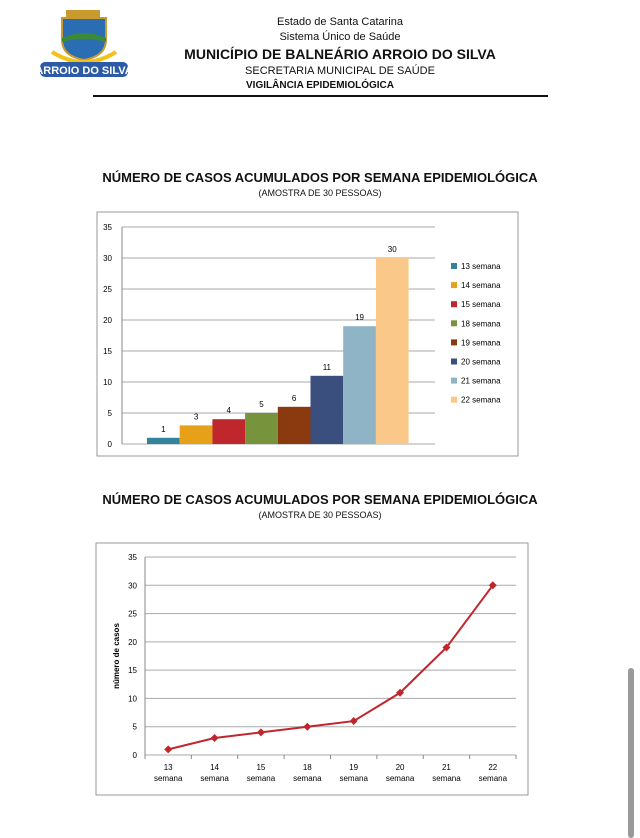 The height and width of the screenshot is (838, 640). What do you see at coordinates (481, 266) in the screenshot?
I see `legend-label: 13 semana` at bounding box center [481, 266].